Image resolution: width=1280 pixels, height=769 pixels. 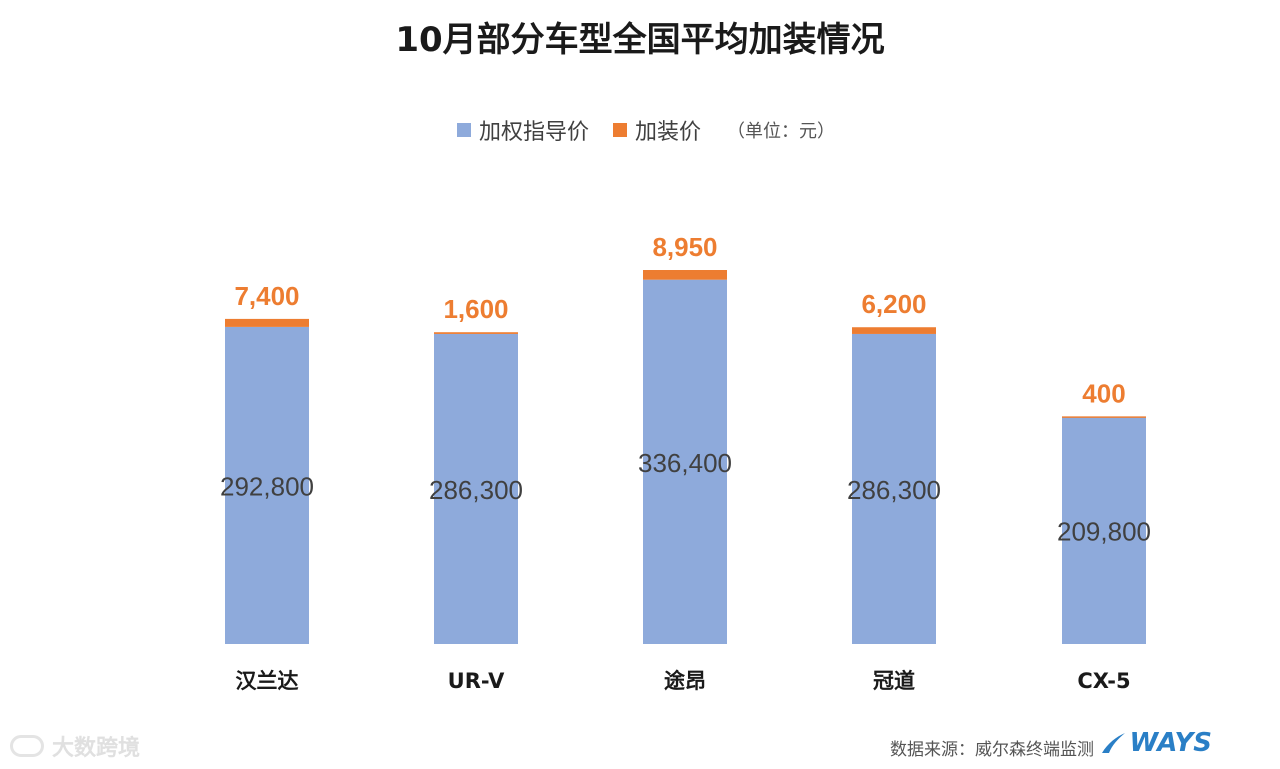 I want to click on legend-label-addon: 加装价, so click(x=668, y=132).